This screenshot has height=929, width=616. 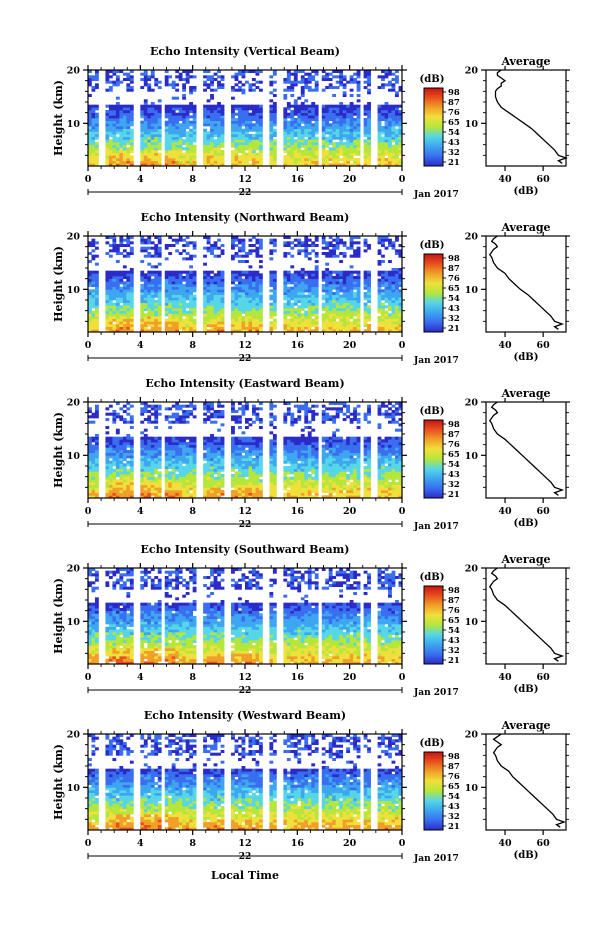 What do you see at coordinates (436, 195) in the screenshot?
I see `date-label: Jan 2017` at bounding box center [436, 195].